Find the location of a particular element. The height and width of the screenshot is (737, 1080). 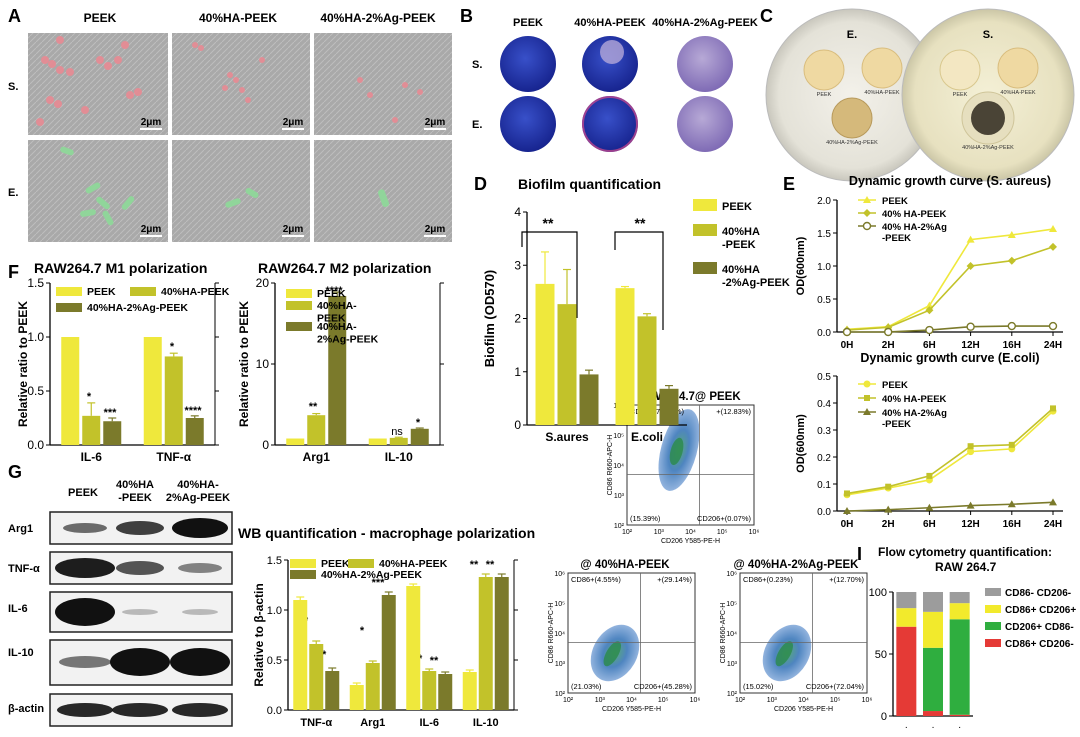

legend-label-line: -PEEK is located at coordinates (896, 424).